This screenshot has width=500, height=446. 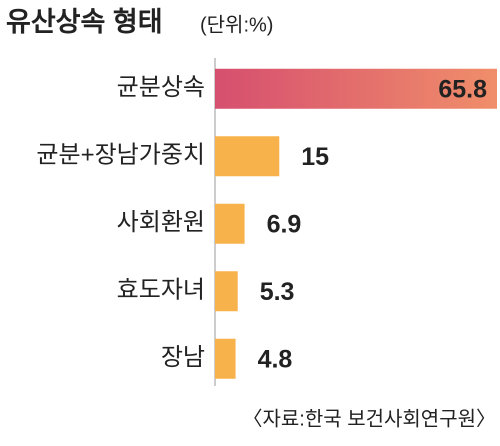 What do you see at coordinates (84, 22) in the screenshot?
I see `chart-title: 유산상속 형태` at bounding box center [84, 22].